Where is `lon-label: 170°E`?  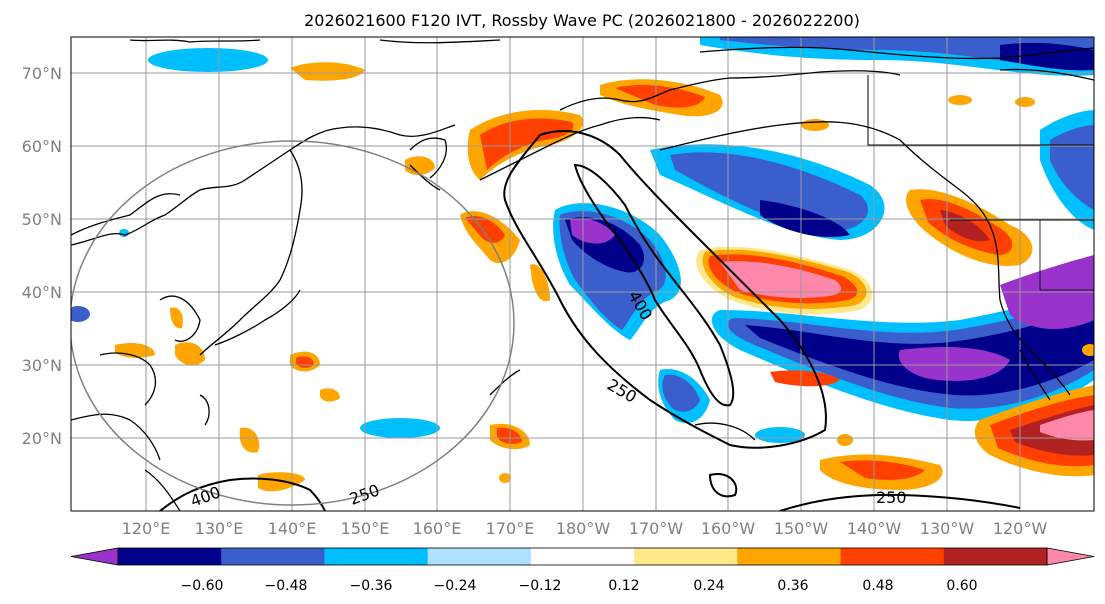 lon-label: 170°E is located at coordinates (510, 528).